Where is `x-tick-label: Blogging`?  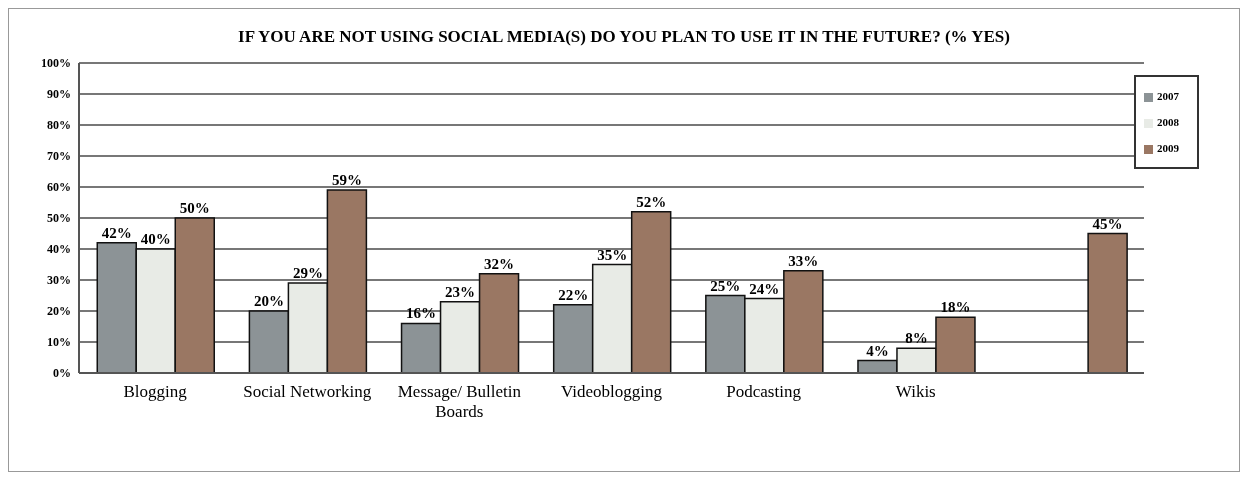
x-tick-label: Blogging is located at coordinates (155, 391).